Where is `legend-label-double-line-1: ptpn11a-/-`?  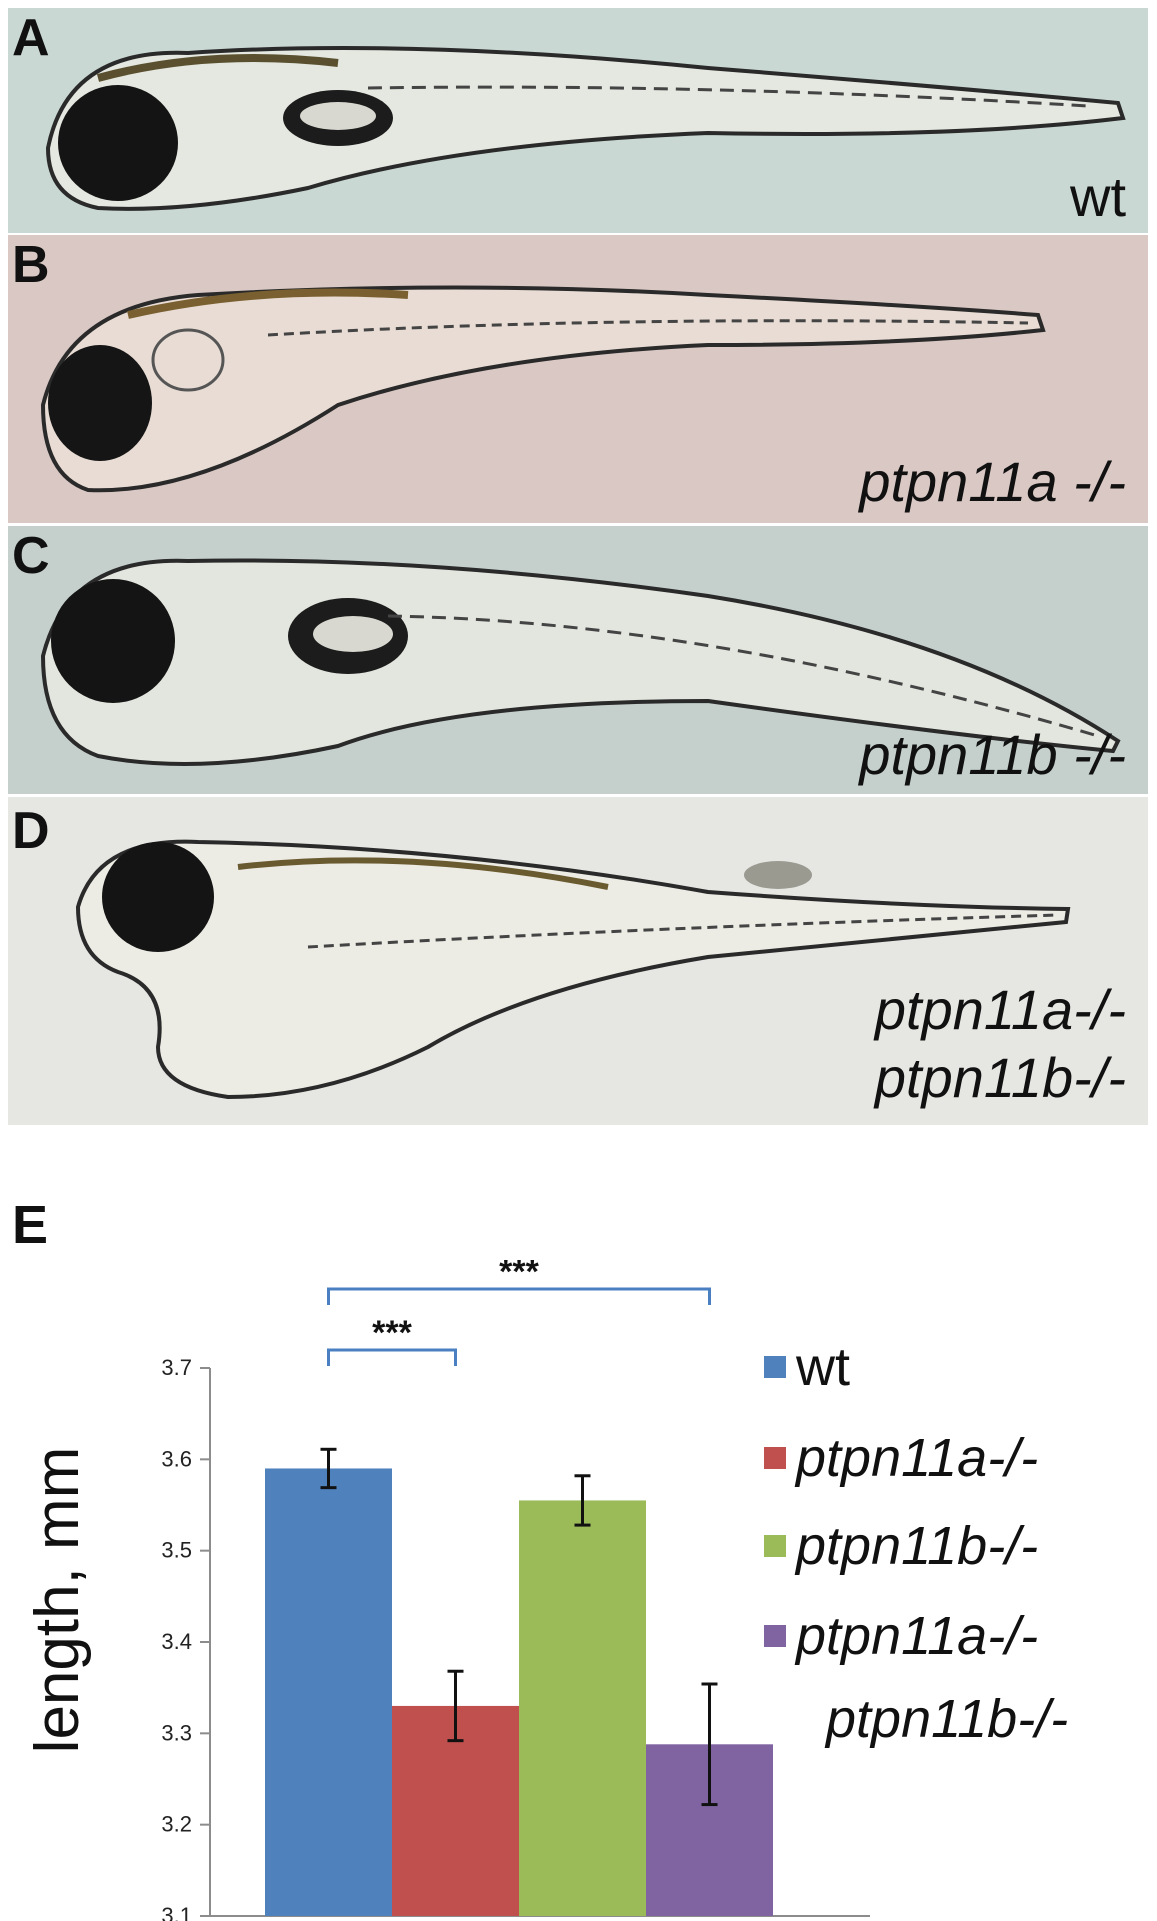
legend-label-double-line-1: ptpn11a-/- is located at coordinates (917, 1636).